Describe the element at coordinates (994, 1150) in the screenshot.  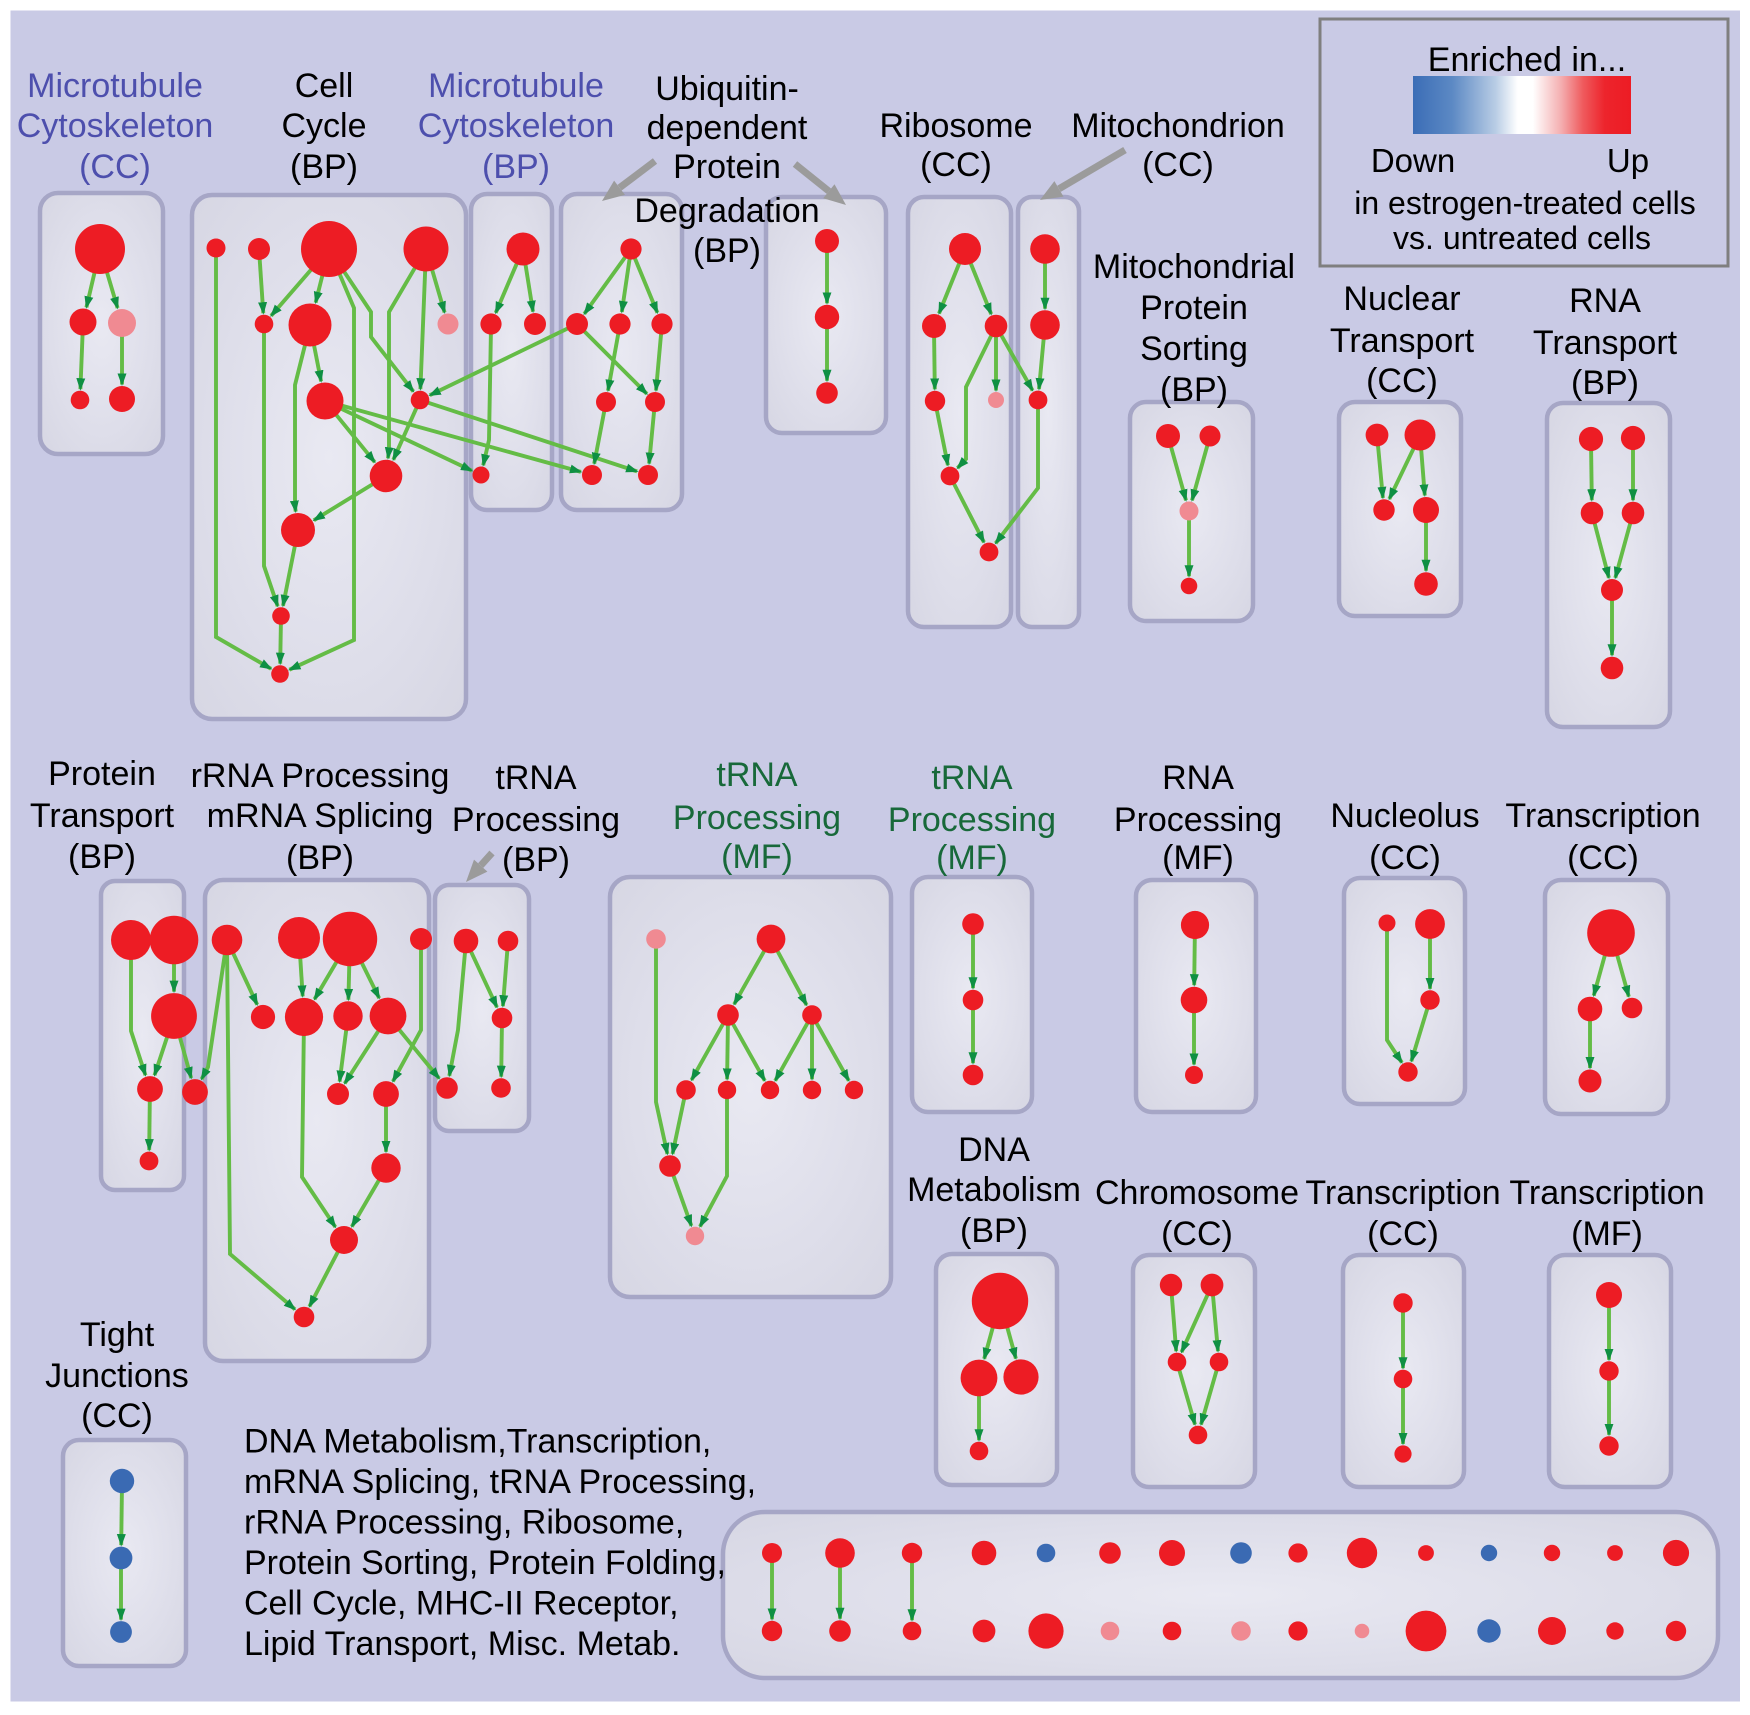
I see `svg-text: DNA` at that location.